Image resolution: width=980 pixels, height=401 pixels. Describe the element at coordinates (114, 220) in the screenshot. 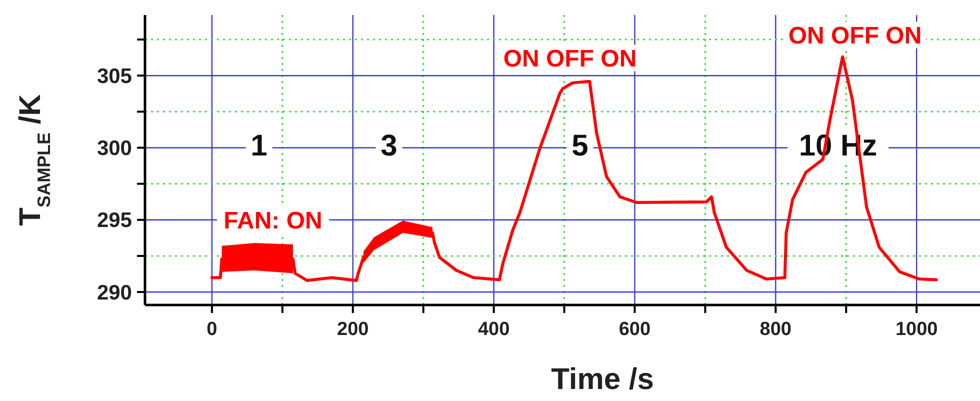

I see `y-tick-label: 295` at that location.